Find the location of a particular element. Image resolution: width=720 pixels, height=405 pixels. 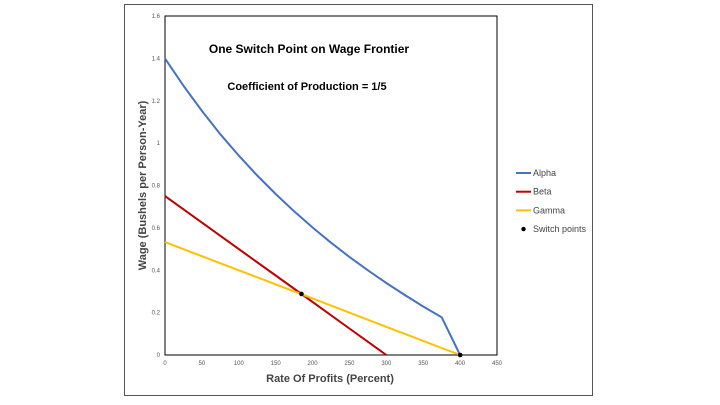

y-tick-label: 0 is located at coordinates (159, 356).